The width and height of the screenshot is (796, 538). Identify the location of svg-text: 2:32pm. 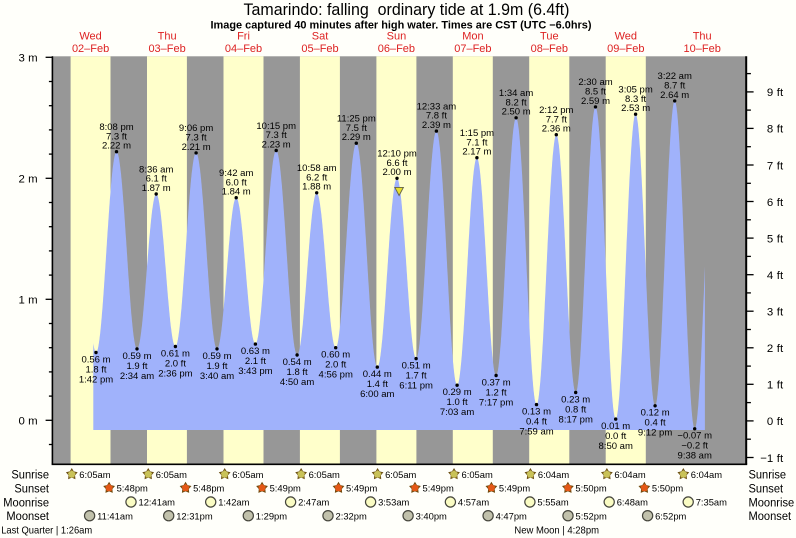
(351, 515).